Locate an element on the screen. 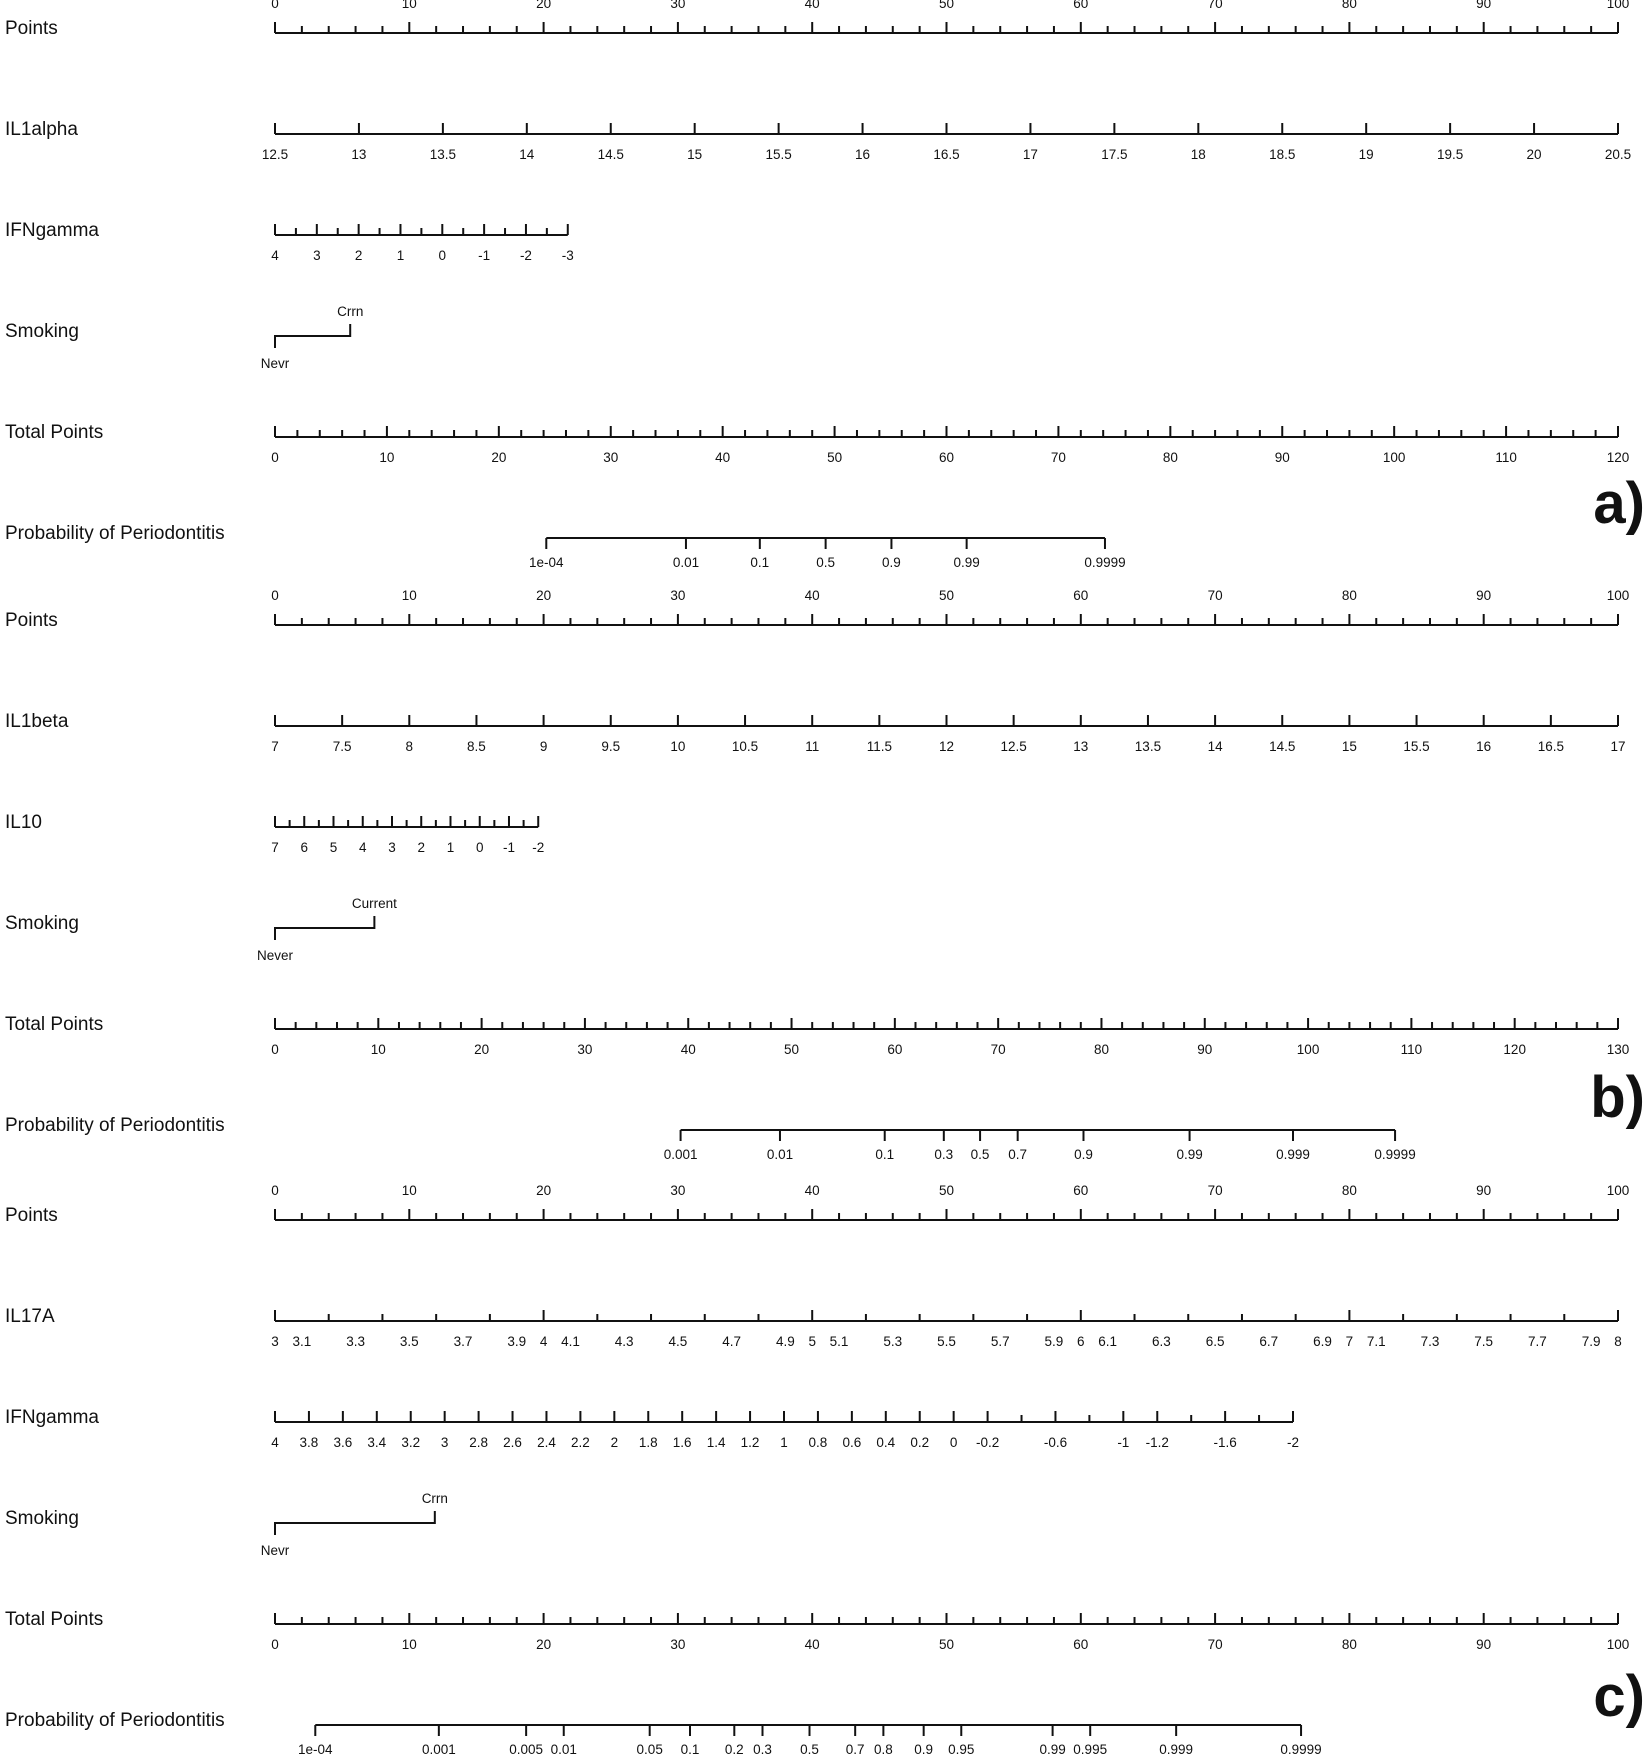  tick-label: 2 is located at coordinates (359, 255).